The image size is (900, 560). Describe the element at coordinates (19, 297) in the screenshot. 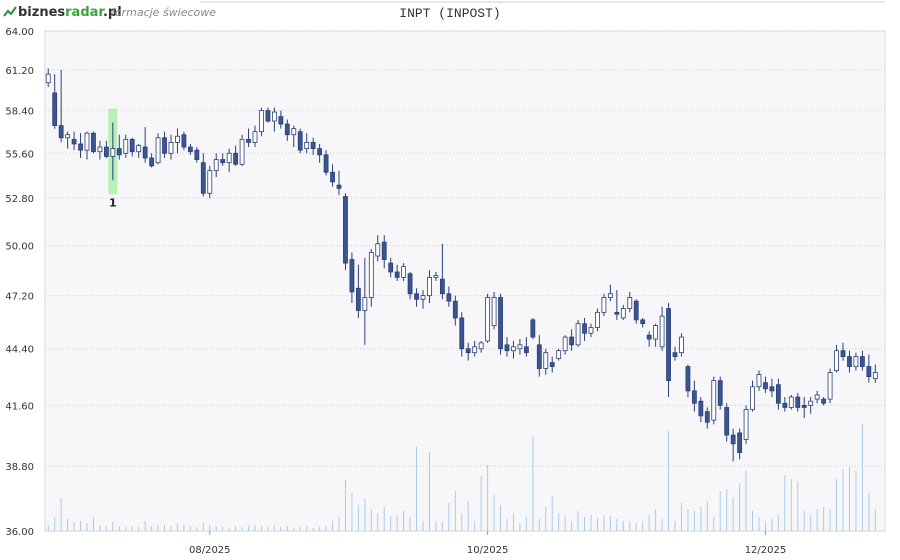

I see `y-tick-label: 47.20` at that location.